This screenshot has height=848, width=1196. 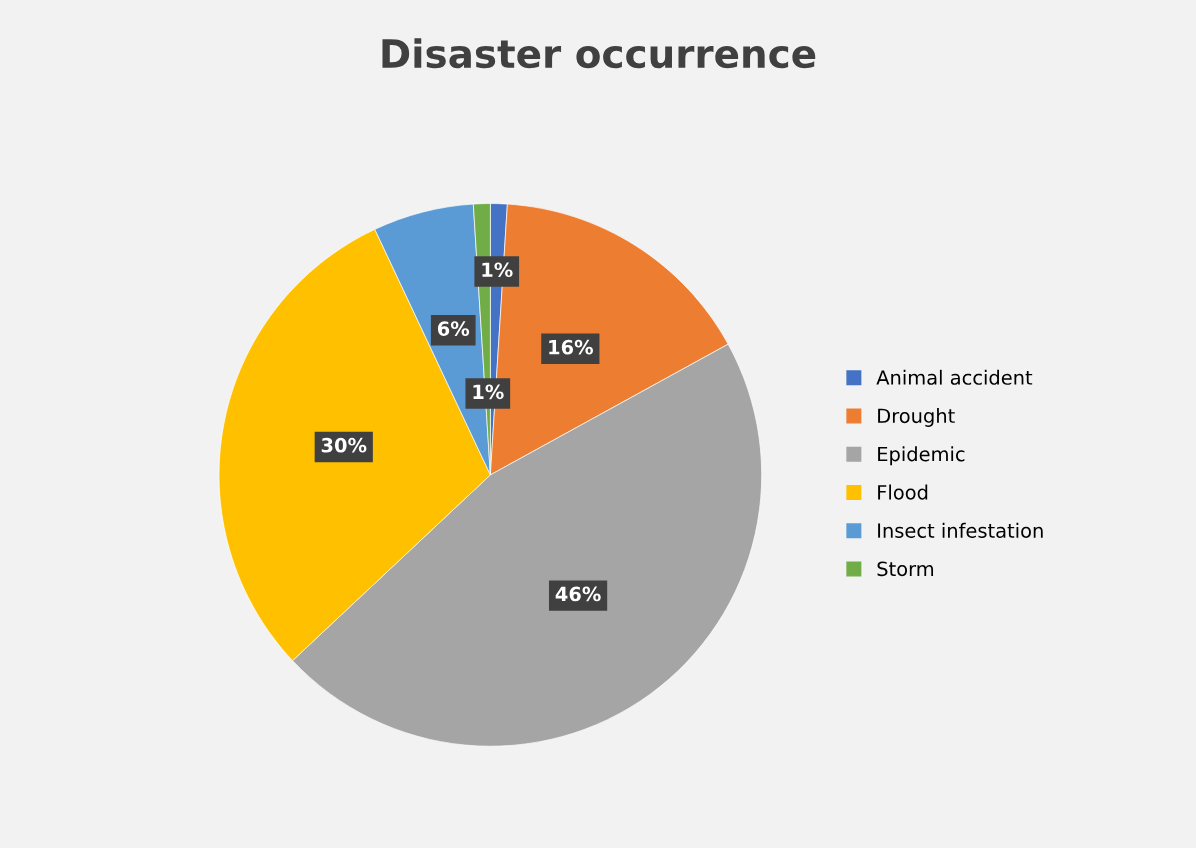 What do you see at coordinates (903, 492) in the screenshot?
I see `legend-label: Flood` at bounding box center [903, 492].